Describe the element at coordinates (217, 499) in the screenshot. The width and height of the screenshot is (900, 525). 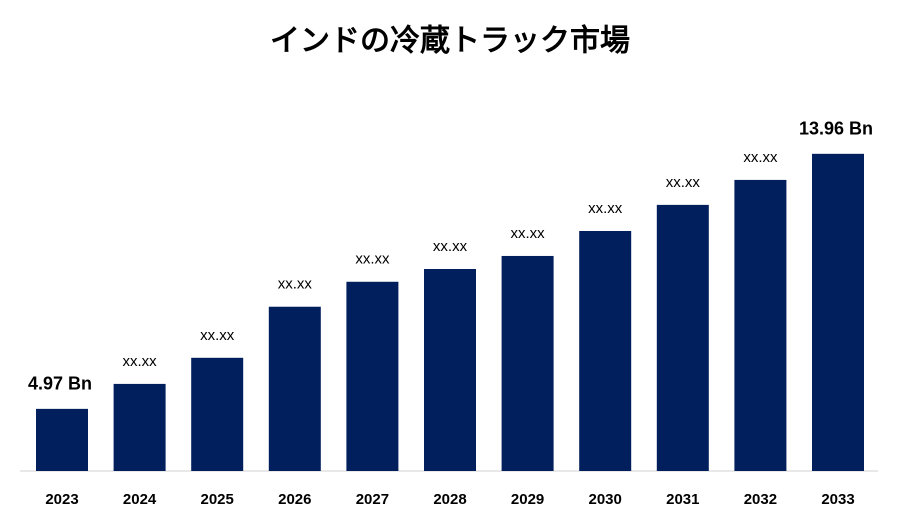
I see `x-tick-label: 2025` at that location.